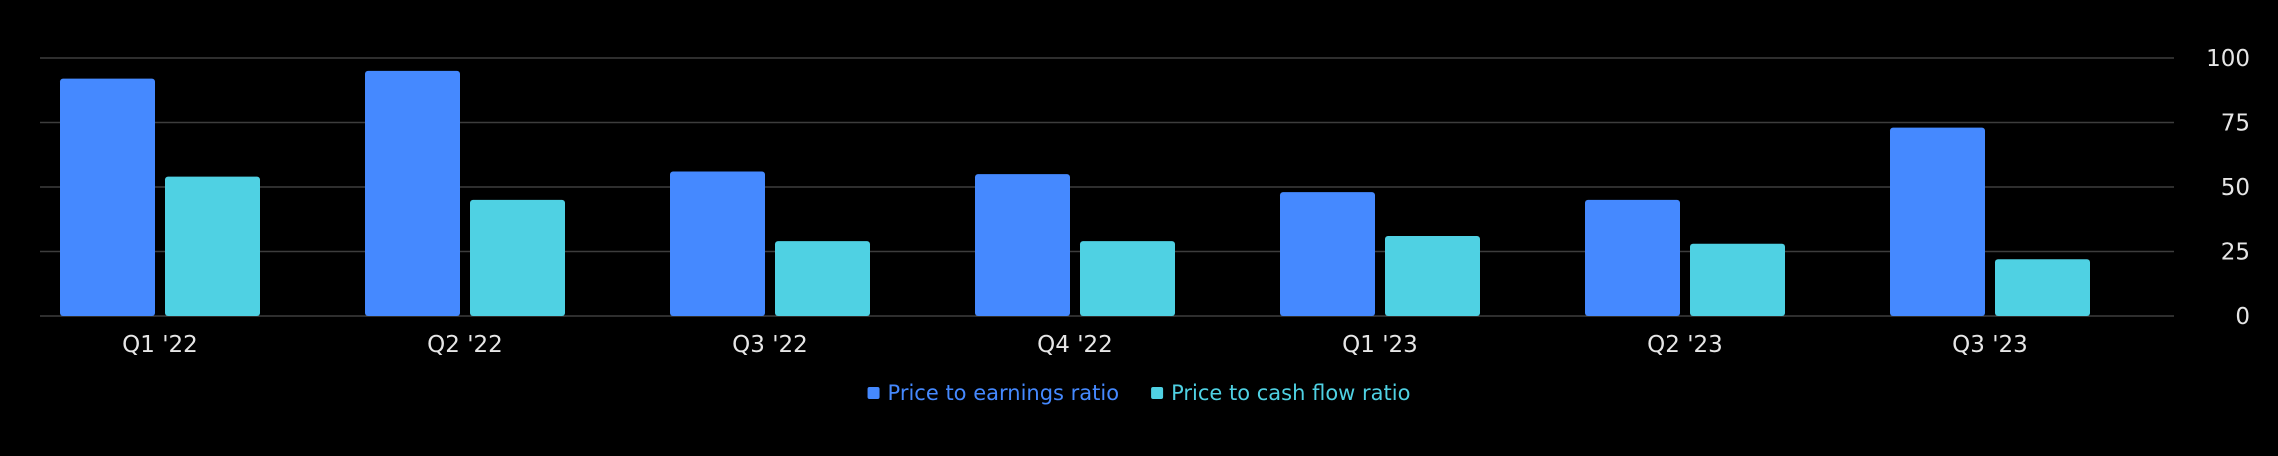 The height and width of the screenshot is (456, 2278). I want to click on y-tick-label: 25, so click(2235, 253).